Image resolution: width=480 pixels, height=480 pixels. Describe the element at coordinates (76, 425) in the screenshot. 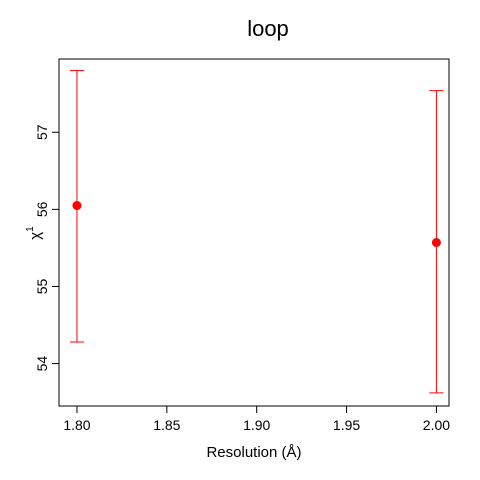

I see `x-tick-label: 1.80` at that location.